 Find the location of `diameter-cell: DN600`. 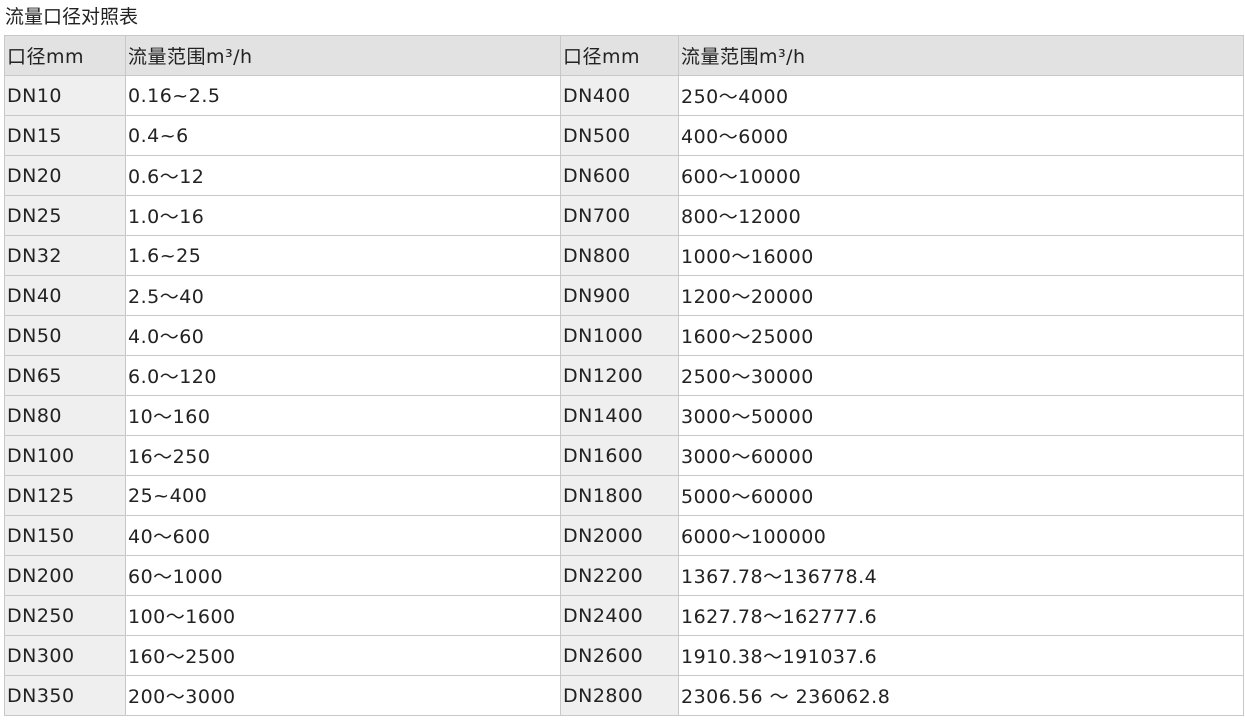

diameter-cell: DN600 is located at coordinates (619, 175).